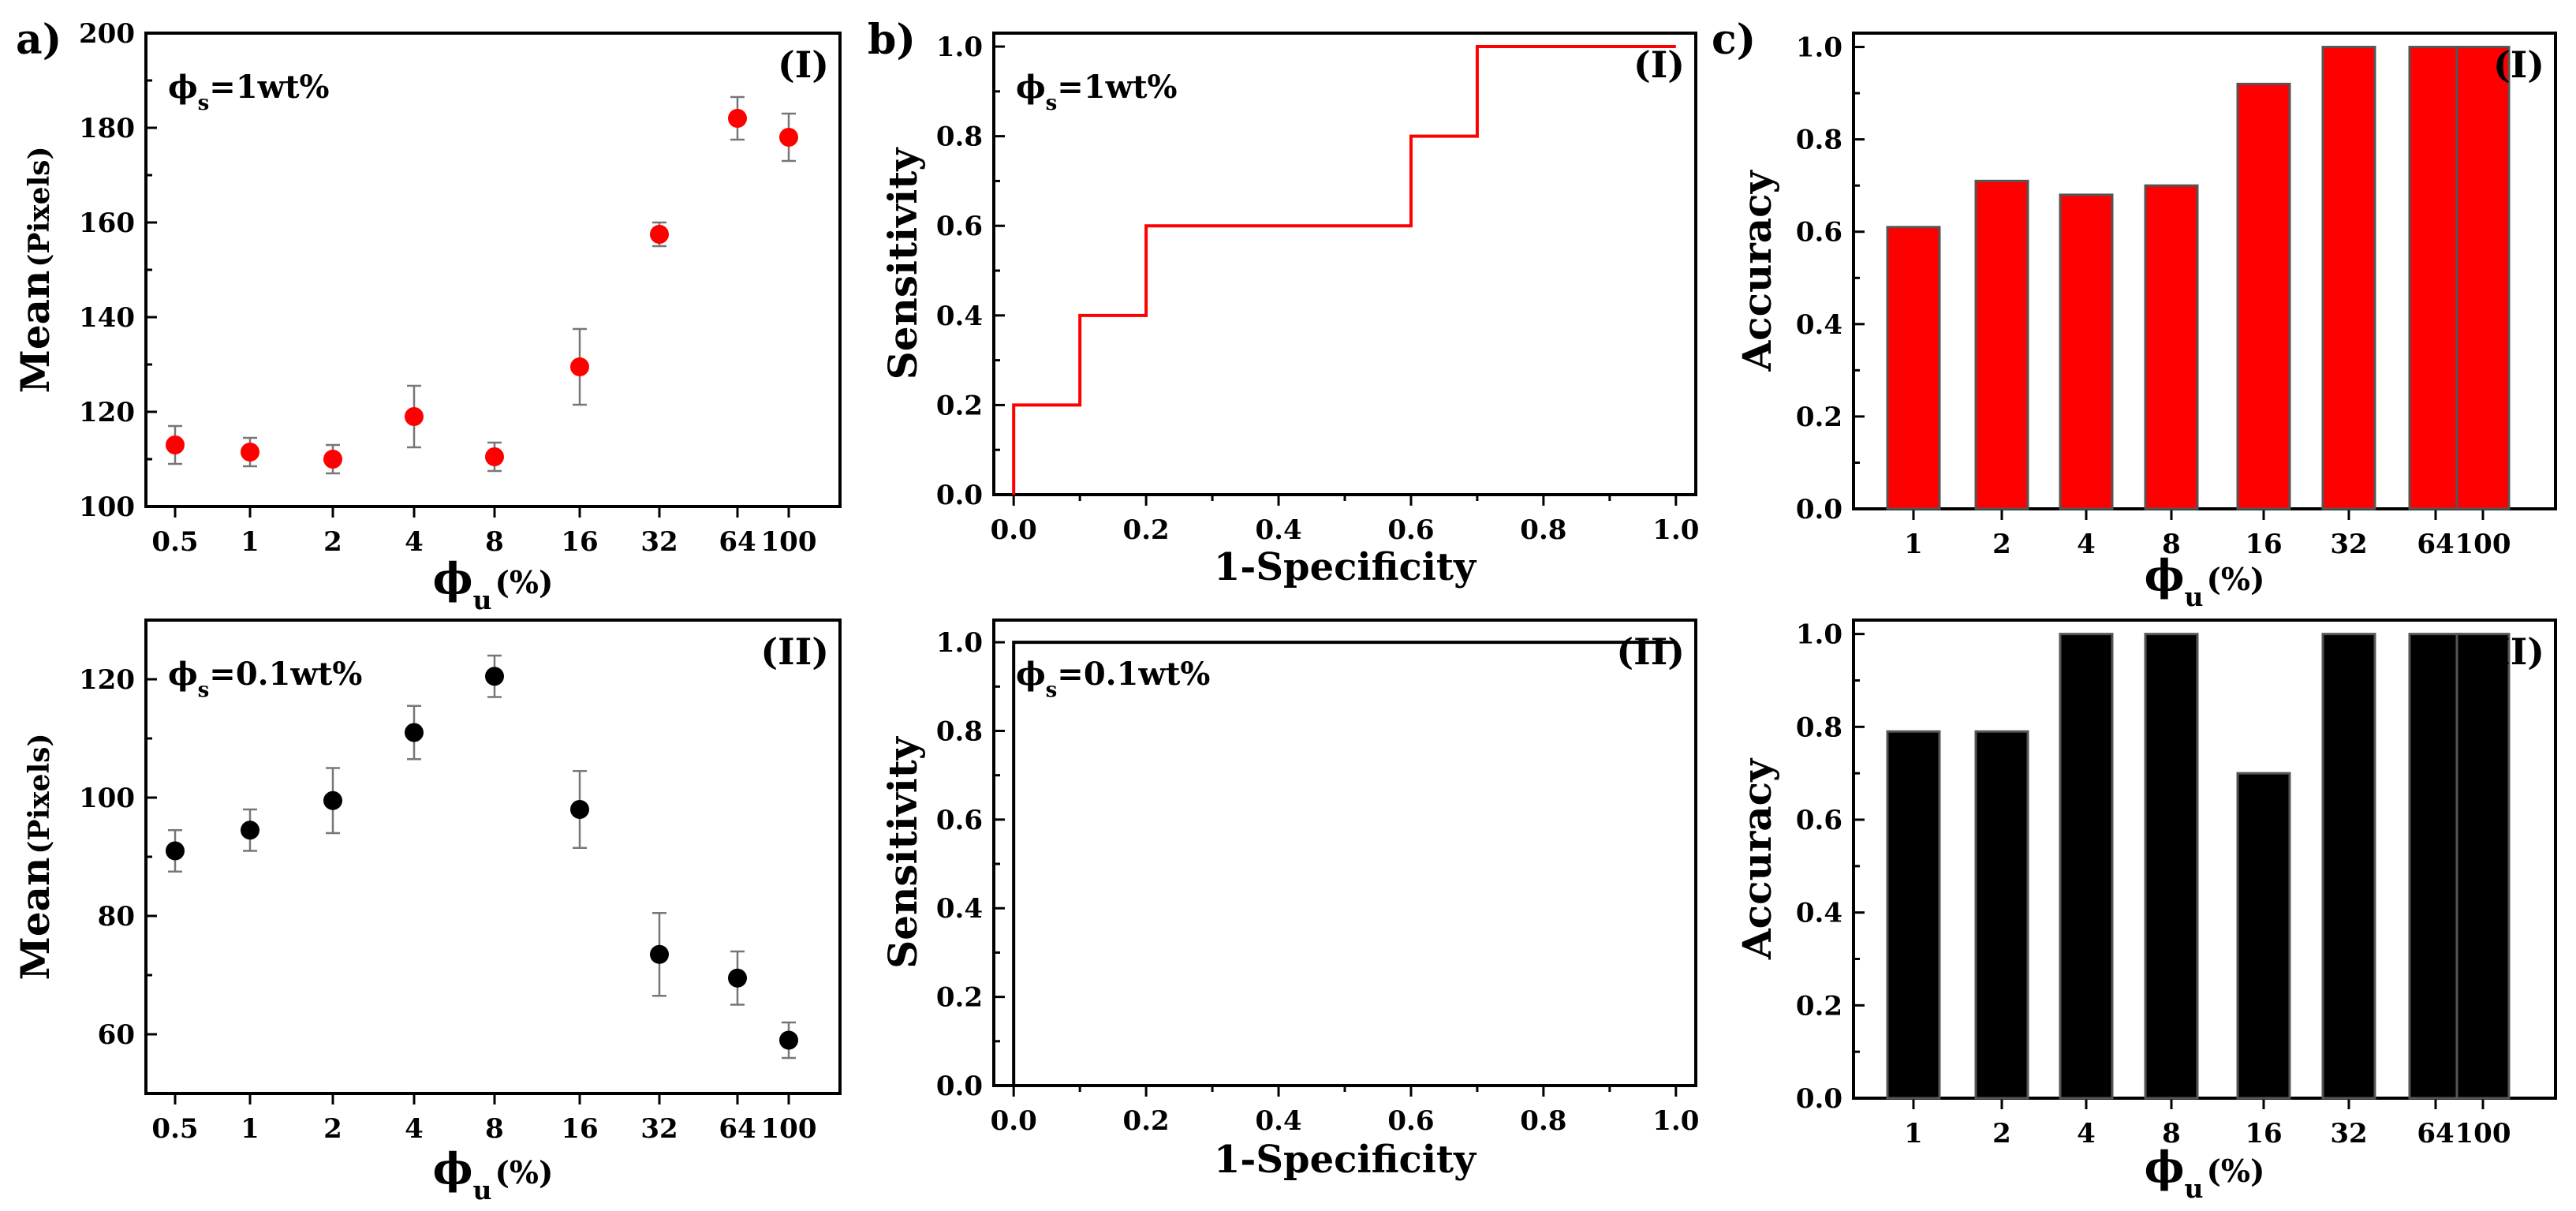  Describe the element at coordinates (35, 269) in the screenshot. I see `y-axis-label: Mean(Pixels)` at that location.